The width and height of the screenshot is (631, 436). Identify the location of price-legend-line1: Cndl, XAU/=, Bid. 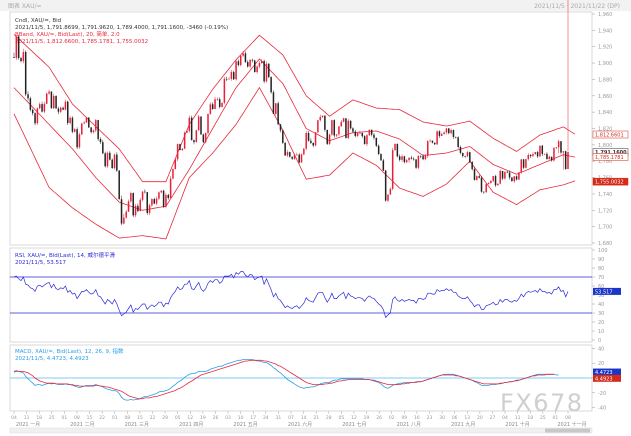
(38, 21).